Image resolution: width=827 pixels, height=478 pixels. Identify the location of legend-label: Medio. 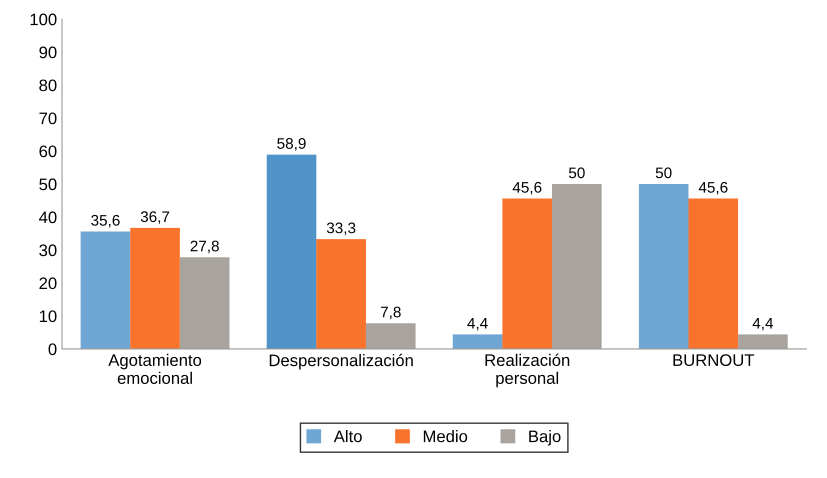
(446, 436).